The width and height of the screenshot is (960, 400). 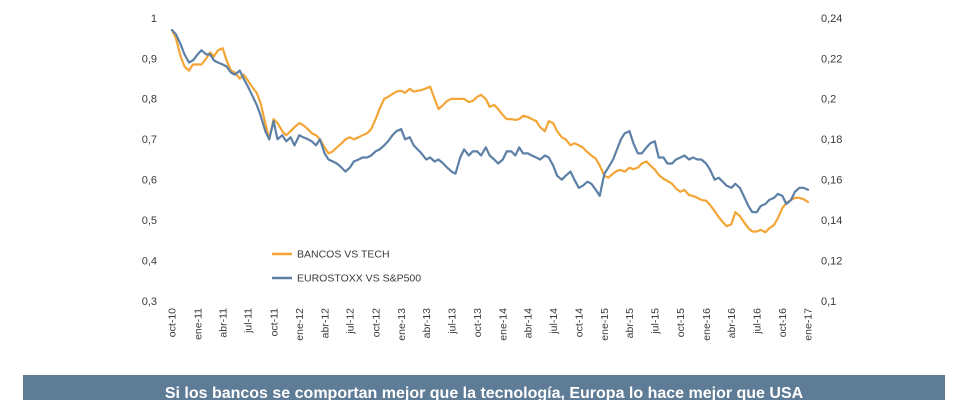 I want to click on y-right-tick-label: 0,2, so click(x=828, y=100).